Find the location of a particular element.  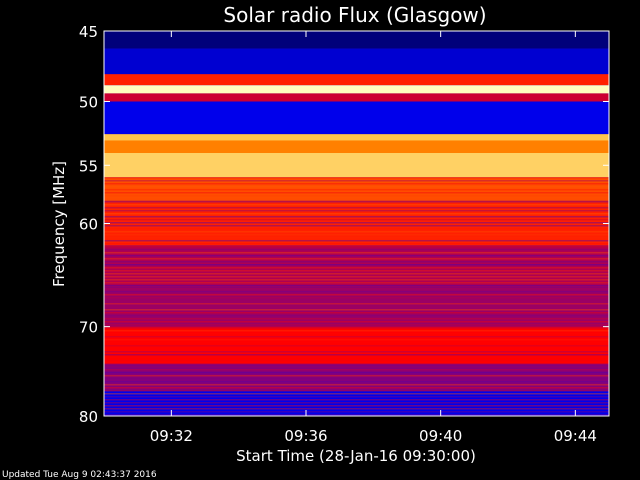

y-tick-label: 45 is located at coordinates (88, 32).